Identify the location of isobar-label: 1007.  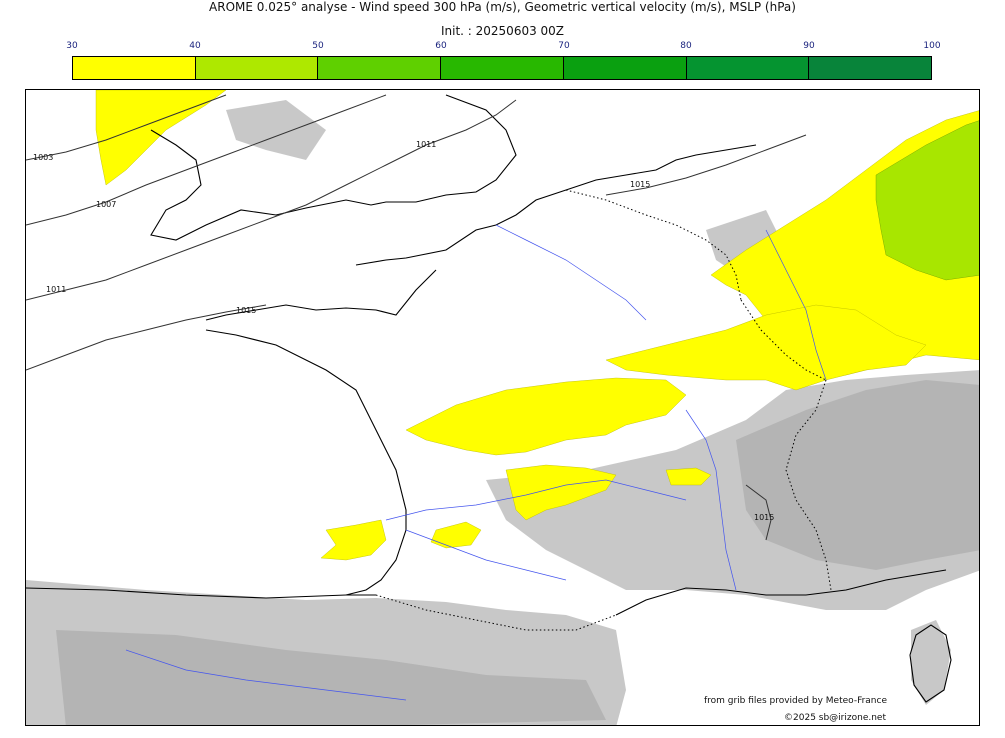
(106, 204).